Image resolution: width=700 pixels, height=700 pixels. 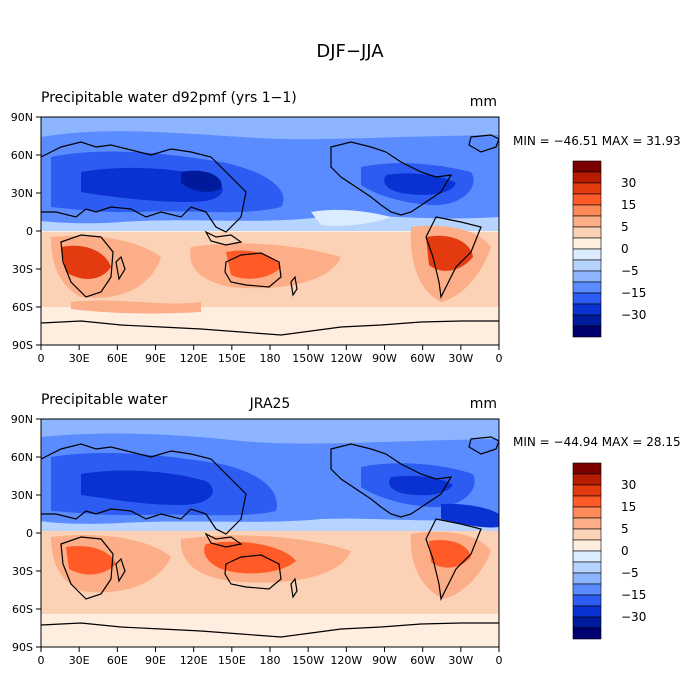 What do you see at coordinates (22, 571) in the screenshot?
I see `panel-2-y-tick-label: 30S` at bounding box center [22, 571].